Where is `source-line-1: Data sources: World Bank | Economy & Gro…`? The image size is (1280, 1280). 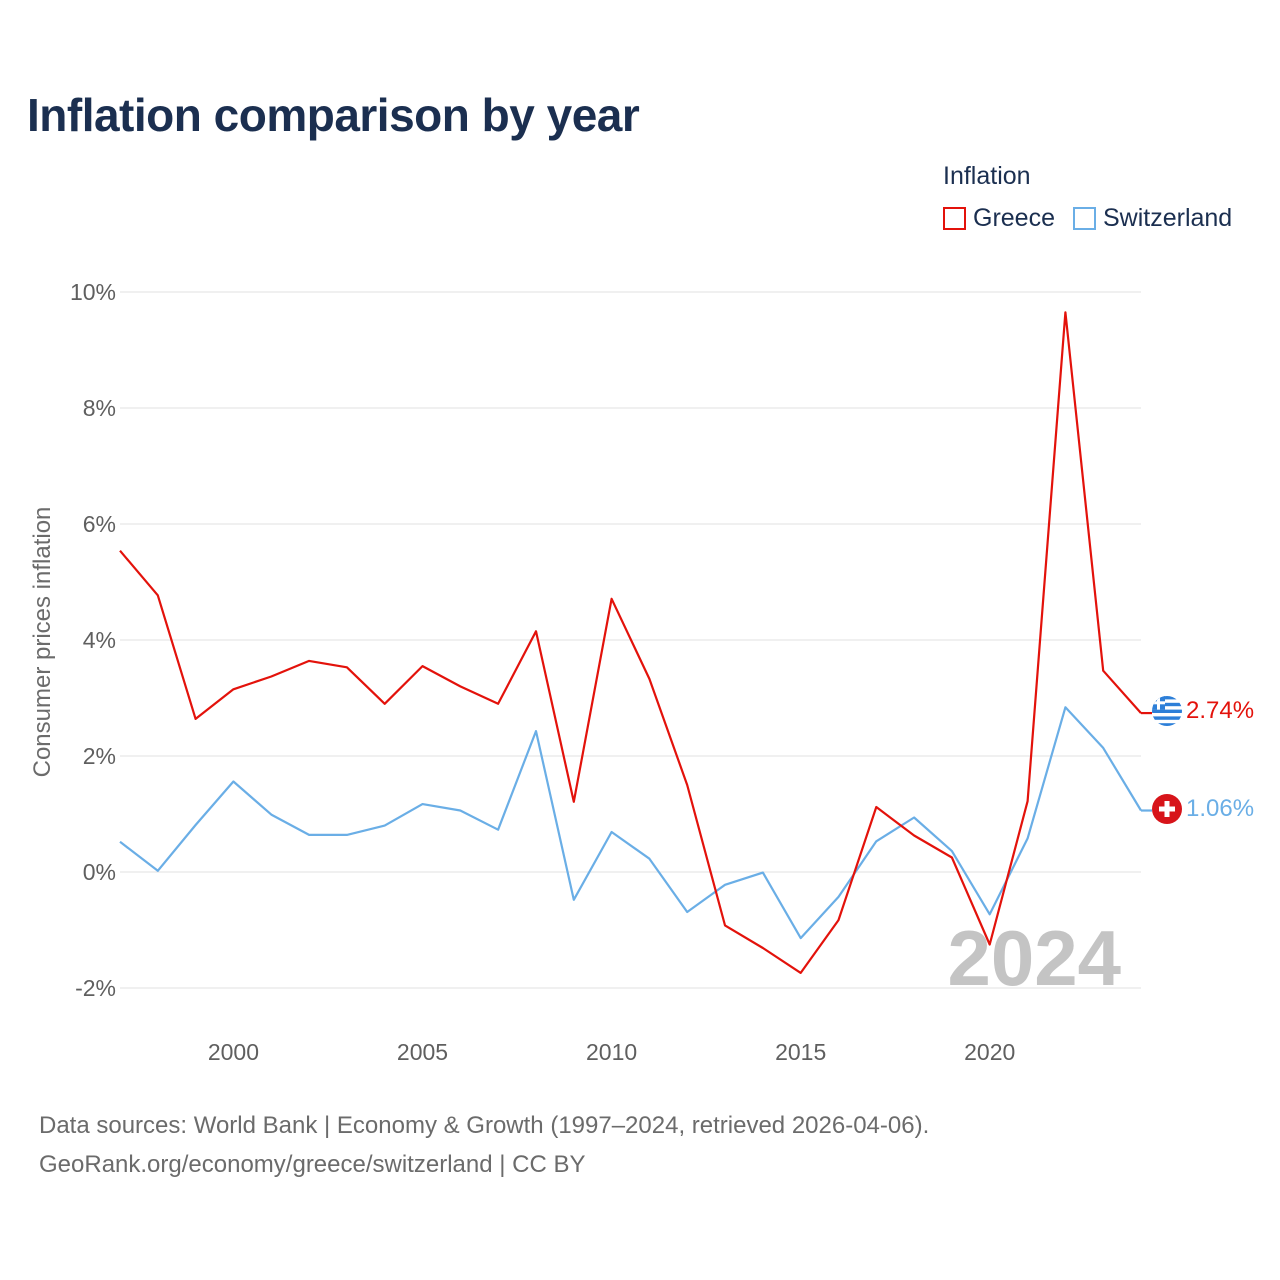 source-line-1: Data sources: World Bank | Economy & Gro… is located at coordinates (484, 1125).